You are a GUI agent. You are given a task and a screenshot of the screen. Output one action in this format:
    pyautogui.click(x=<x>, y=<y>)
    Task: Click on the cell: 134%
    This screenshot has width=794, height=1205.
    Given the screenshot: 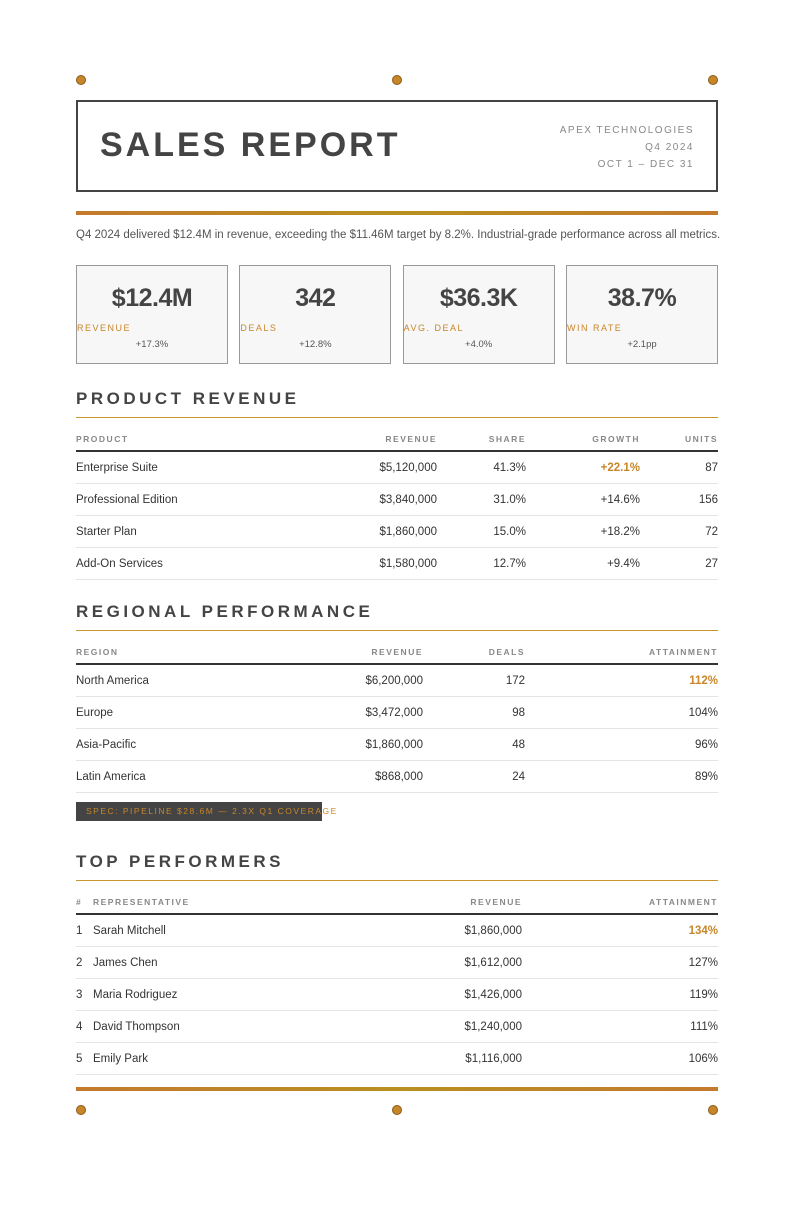 What is the action you would take?
    pyautogui.click(x=620, y=930)
    